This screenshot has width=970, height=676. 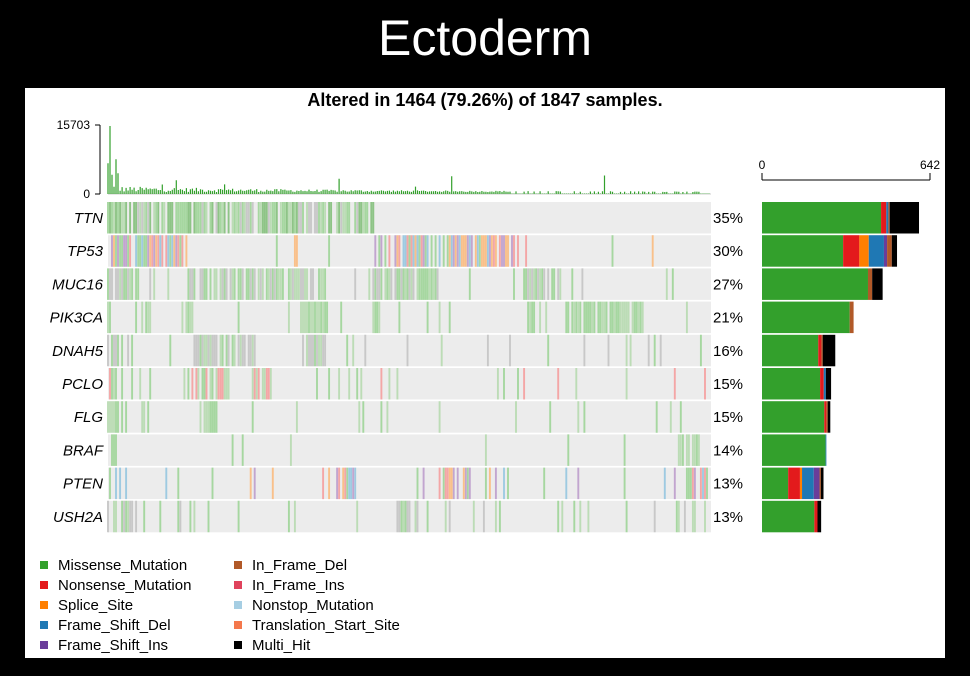 I want to click on legend-label: Frame_Shift_Del, so click(x=114, y=625).